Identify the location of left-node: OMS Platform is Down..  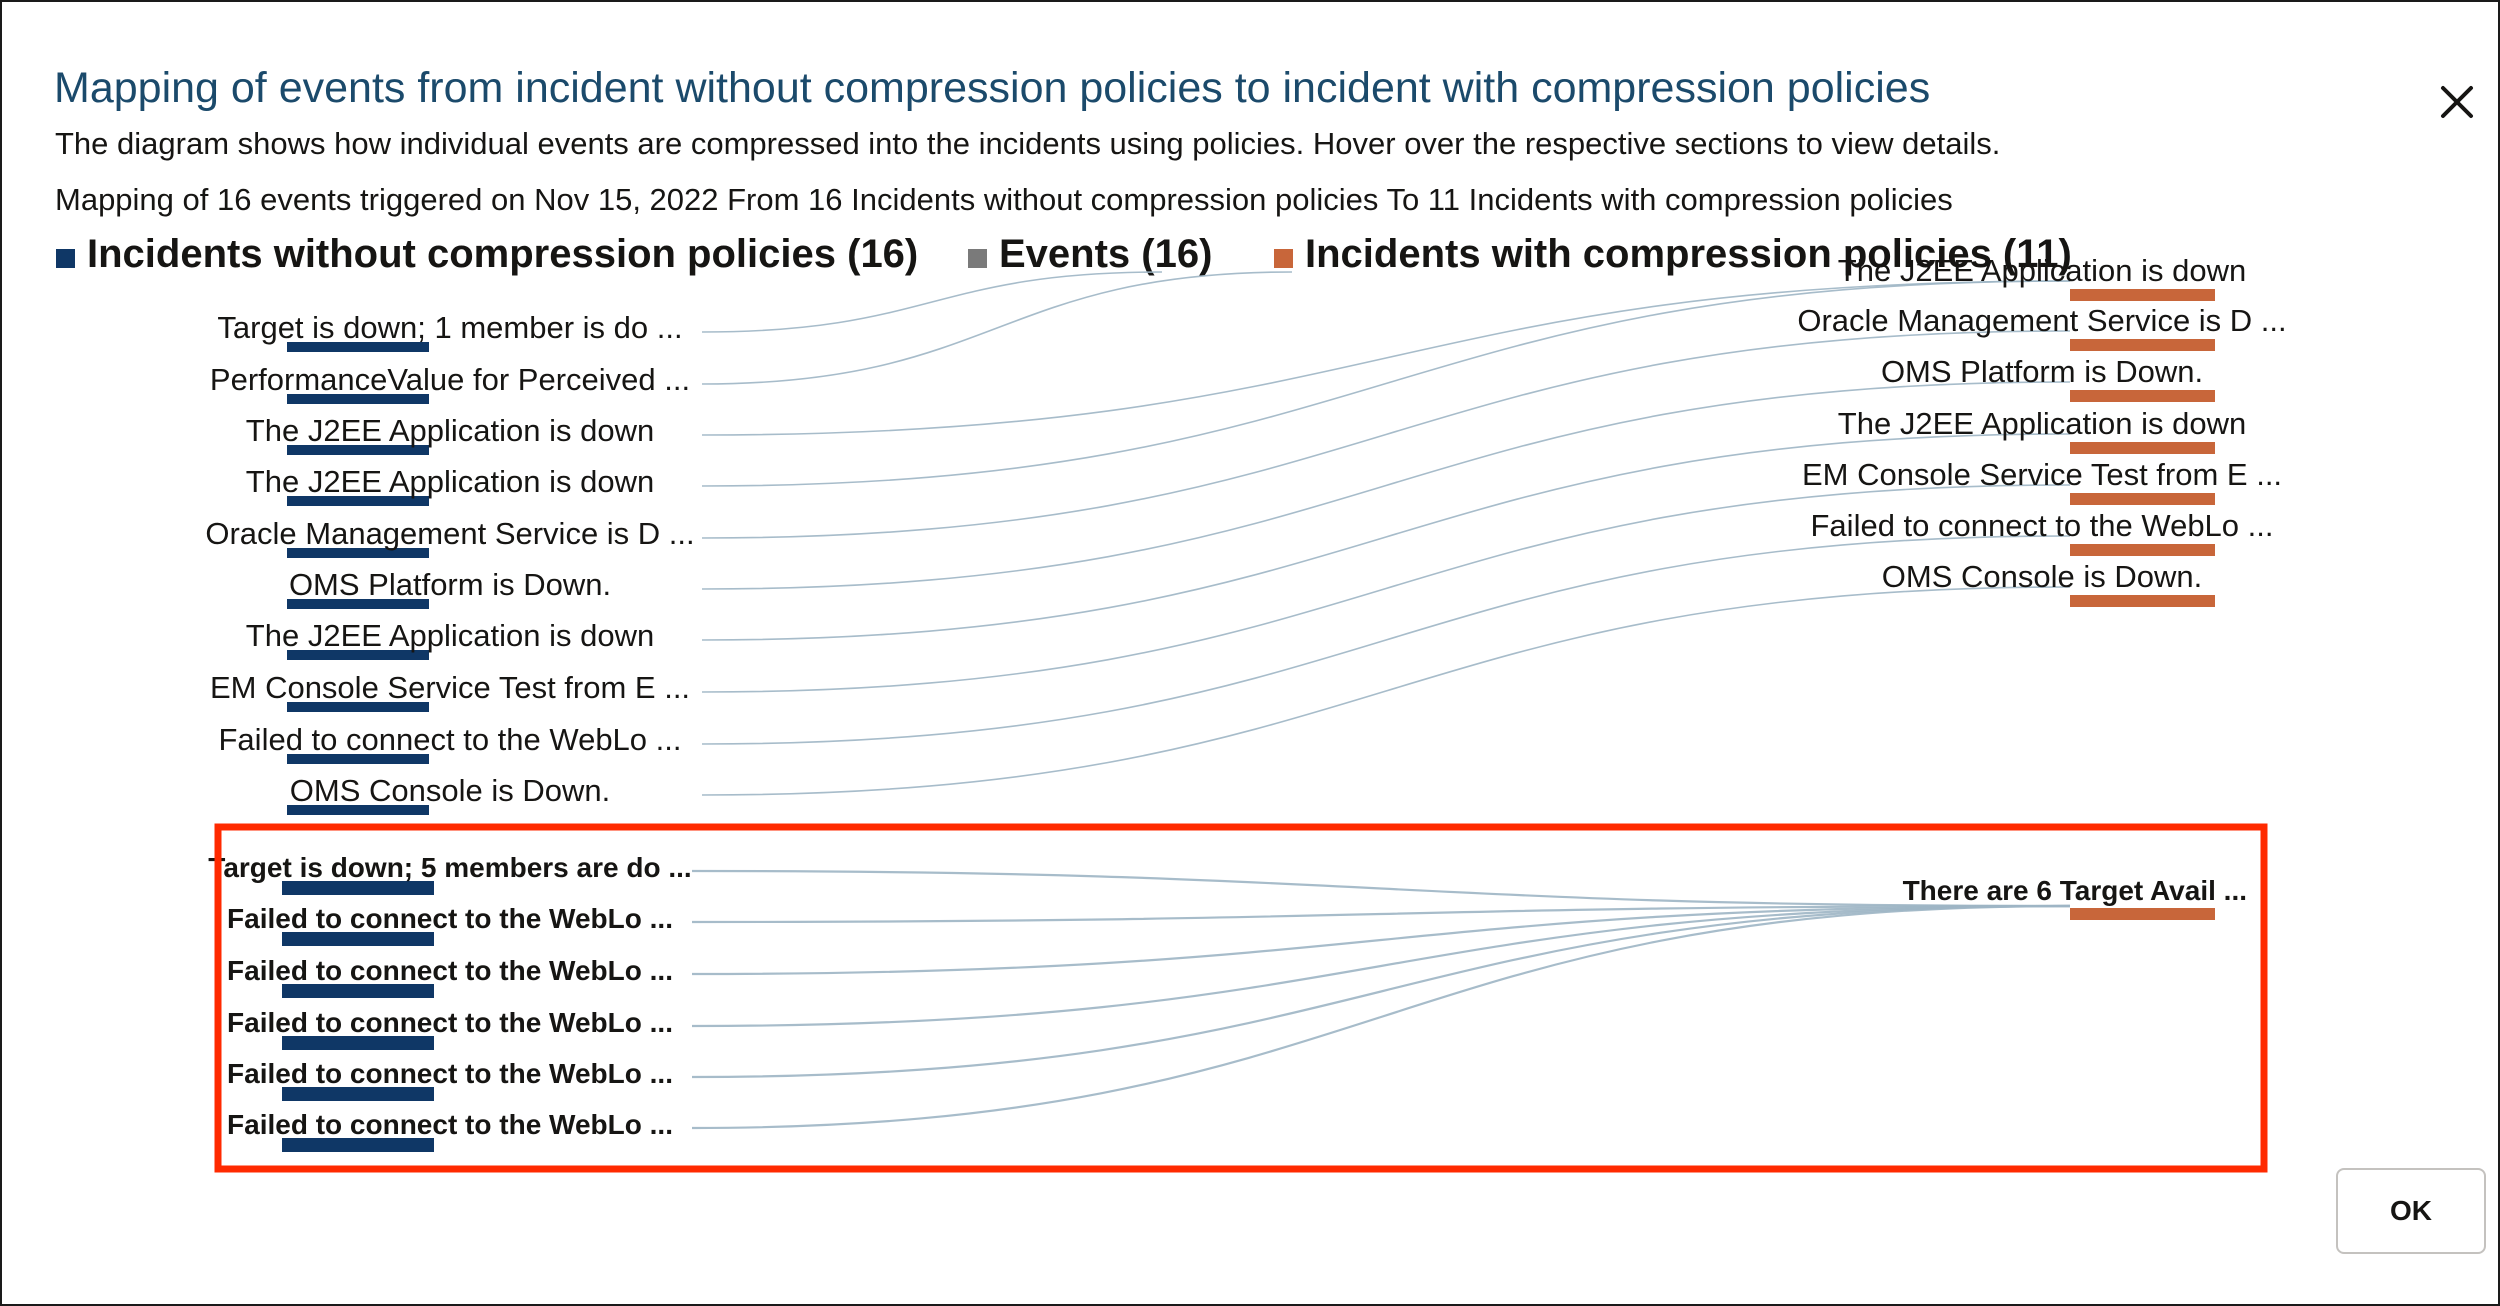
(449, 588).